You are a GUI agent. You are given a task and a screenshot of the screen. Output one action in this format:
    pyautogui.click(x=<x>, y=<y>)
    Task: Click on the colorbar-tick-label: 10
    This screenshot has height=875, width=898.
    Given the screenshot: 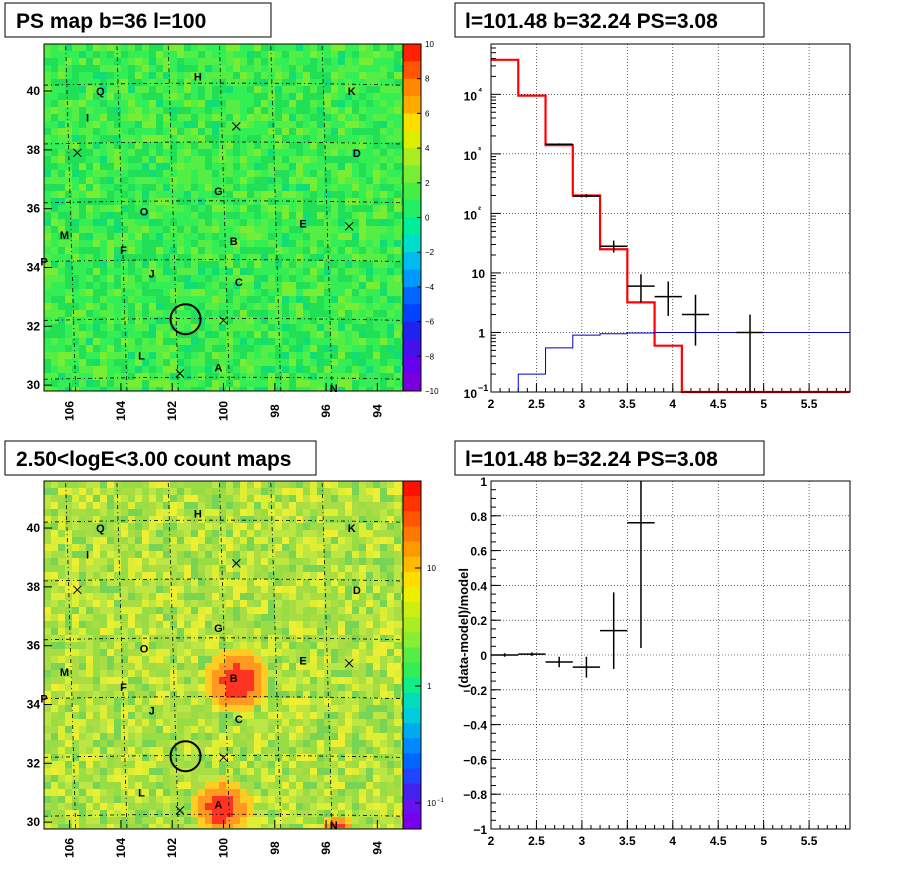 What is the action you would take?
    pyautogui.click(x=429, y=44)
    